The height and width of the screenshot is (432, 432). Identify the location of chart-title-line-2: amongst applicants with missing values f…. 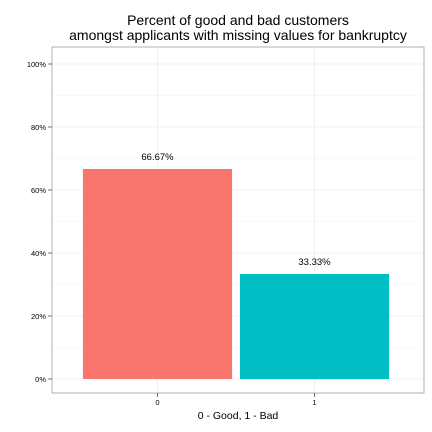
(238, 35).